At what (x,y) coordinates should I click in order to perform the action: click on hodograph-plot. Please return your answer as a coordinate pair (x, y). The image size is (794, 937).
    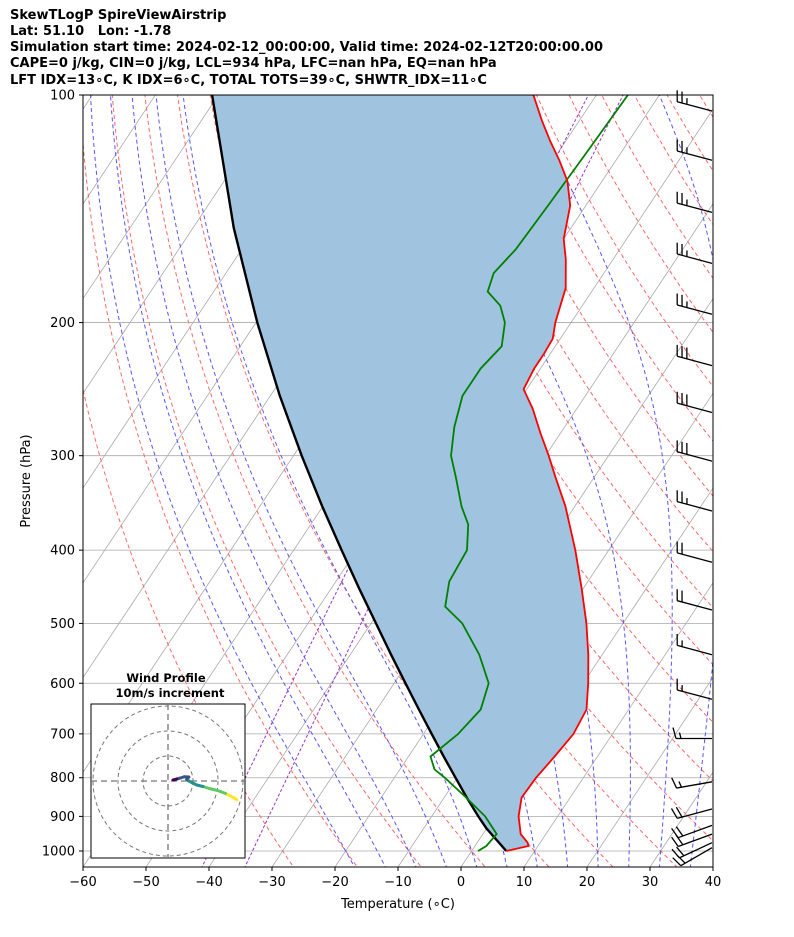
    Looking at the image, I should click on (168, 781).